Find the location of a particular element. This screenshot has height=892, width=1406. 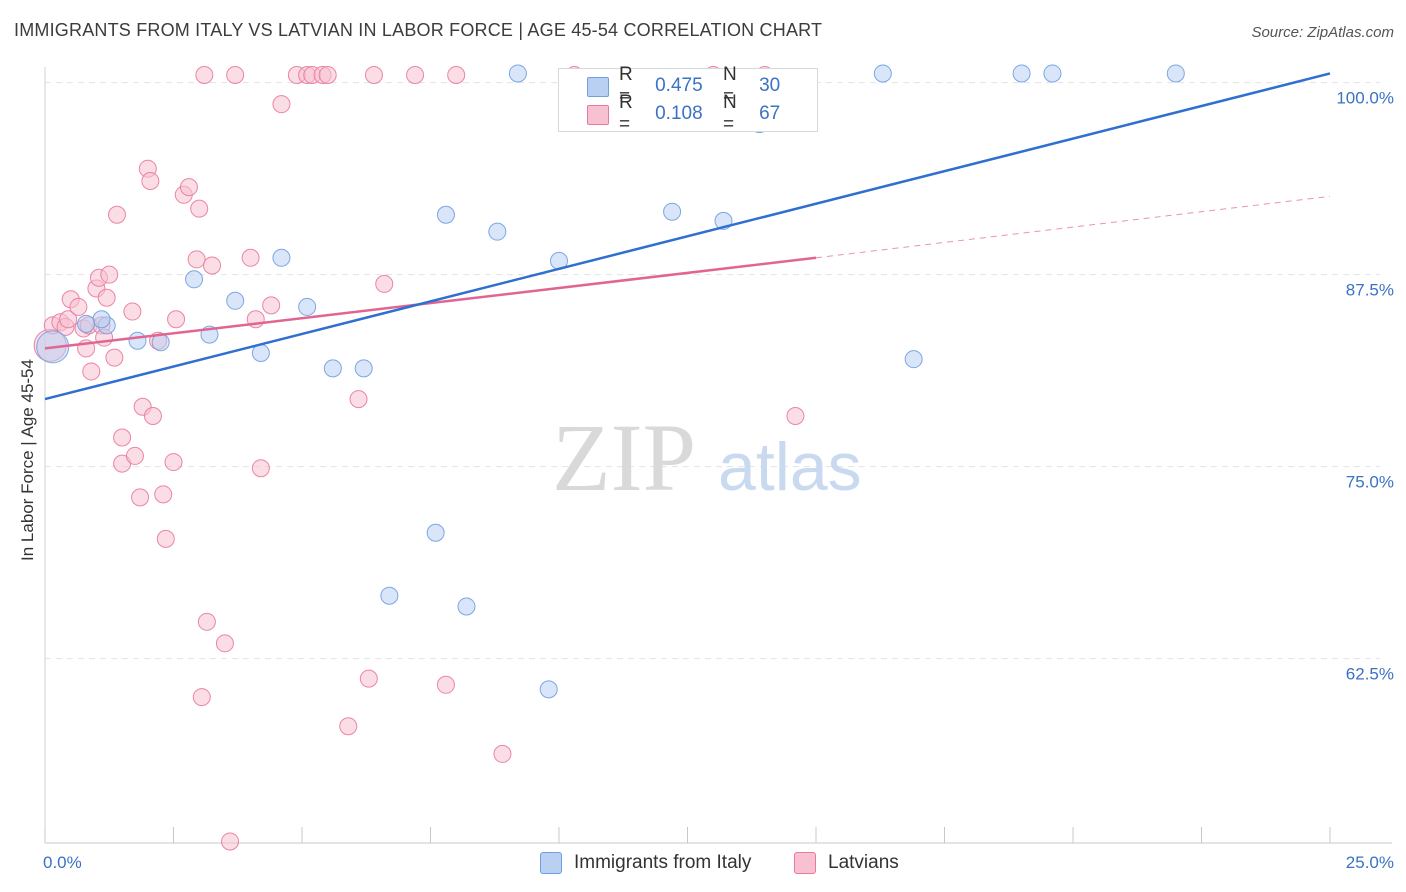

watermark-zip: ZIP is located at coordinates (624, 457).